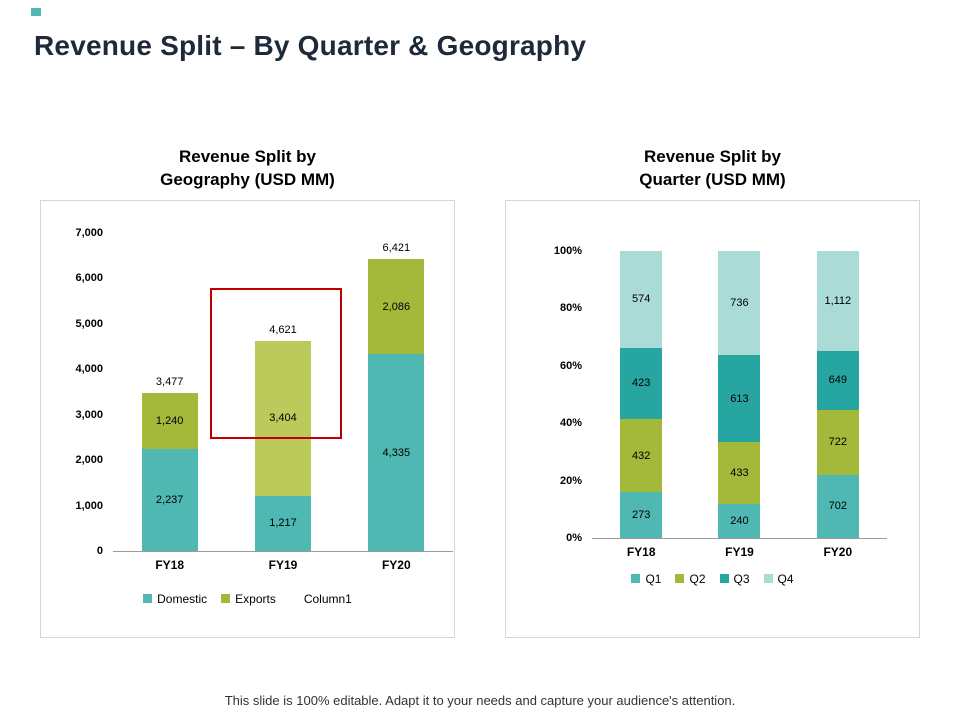  What do you see at coordinates (712, 168) in the screenshot?
I see `quarter-chart-title: Revenue Split by Quarter (USD MM)` at bounding box center [712, 168].